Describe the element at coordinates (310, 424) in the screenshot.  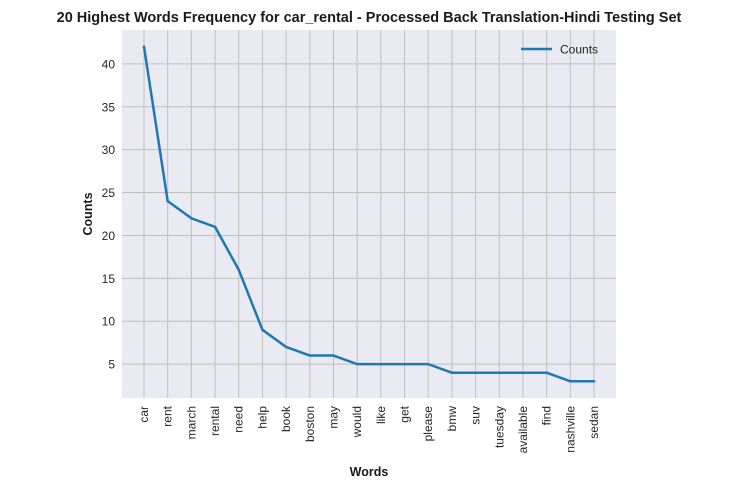
I see `x-tick-label: boston` at that location.